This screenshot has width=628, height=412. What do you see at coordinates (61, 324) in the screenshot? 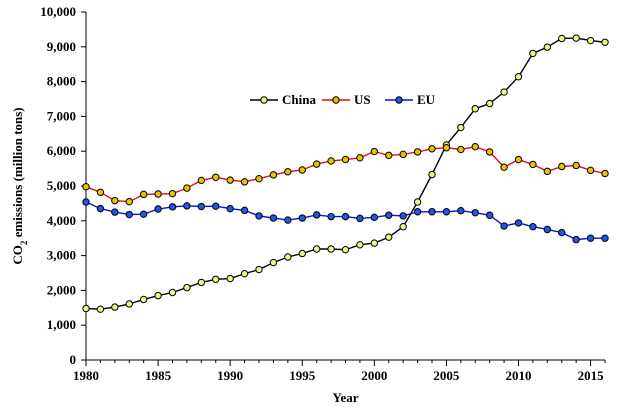
I see `y-tick-label: 1,000` at bounding box center [61, 324].